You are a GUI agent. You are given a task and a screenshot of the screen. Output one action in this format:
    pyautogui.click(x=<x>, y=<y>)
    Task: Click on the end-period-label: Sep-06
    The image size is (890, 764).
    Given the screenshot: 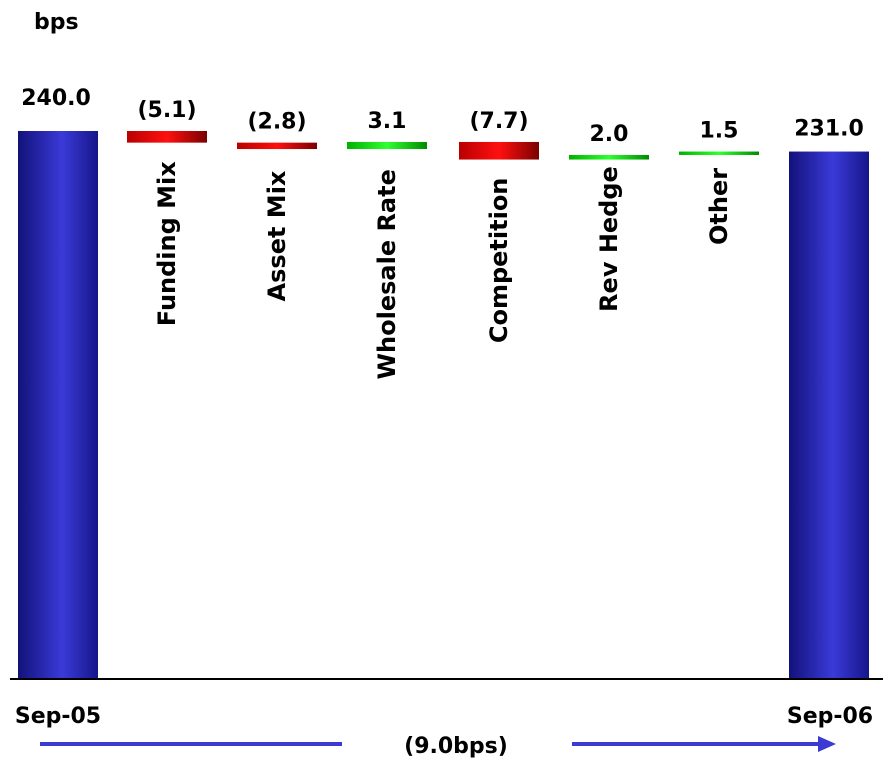 What is the action you would take?
    pyautogui.click(x=830, y=716)
    